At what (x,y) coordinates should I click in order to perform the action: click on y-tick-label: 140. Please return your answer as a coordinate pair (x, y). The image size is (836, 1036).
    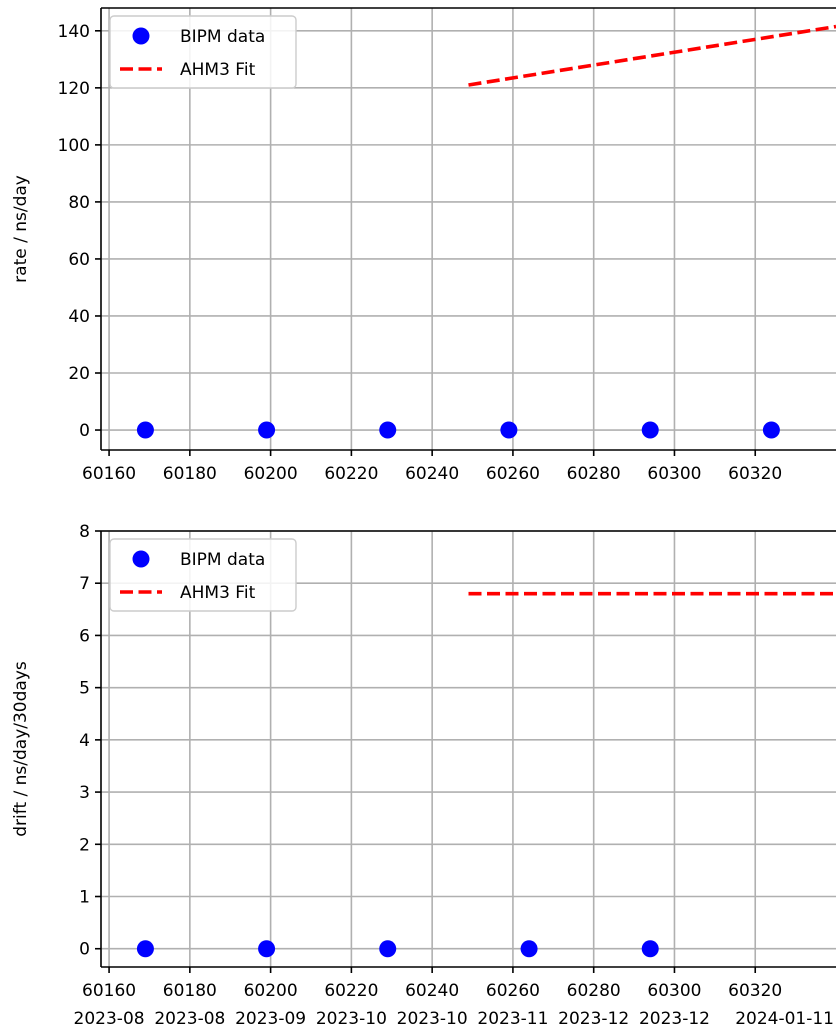
    Looking at the image, I should click on (74, 32).